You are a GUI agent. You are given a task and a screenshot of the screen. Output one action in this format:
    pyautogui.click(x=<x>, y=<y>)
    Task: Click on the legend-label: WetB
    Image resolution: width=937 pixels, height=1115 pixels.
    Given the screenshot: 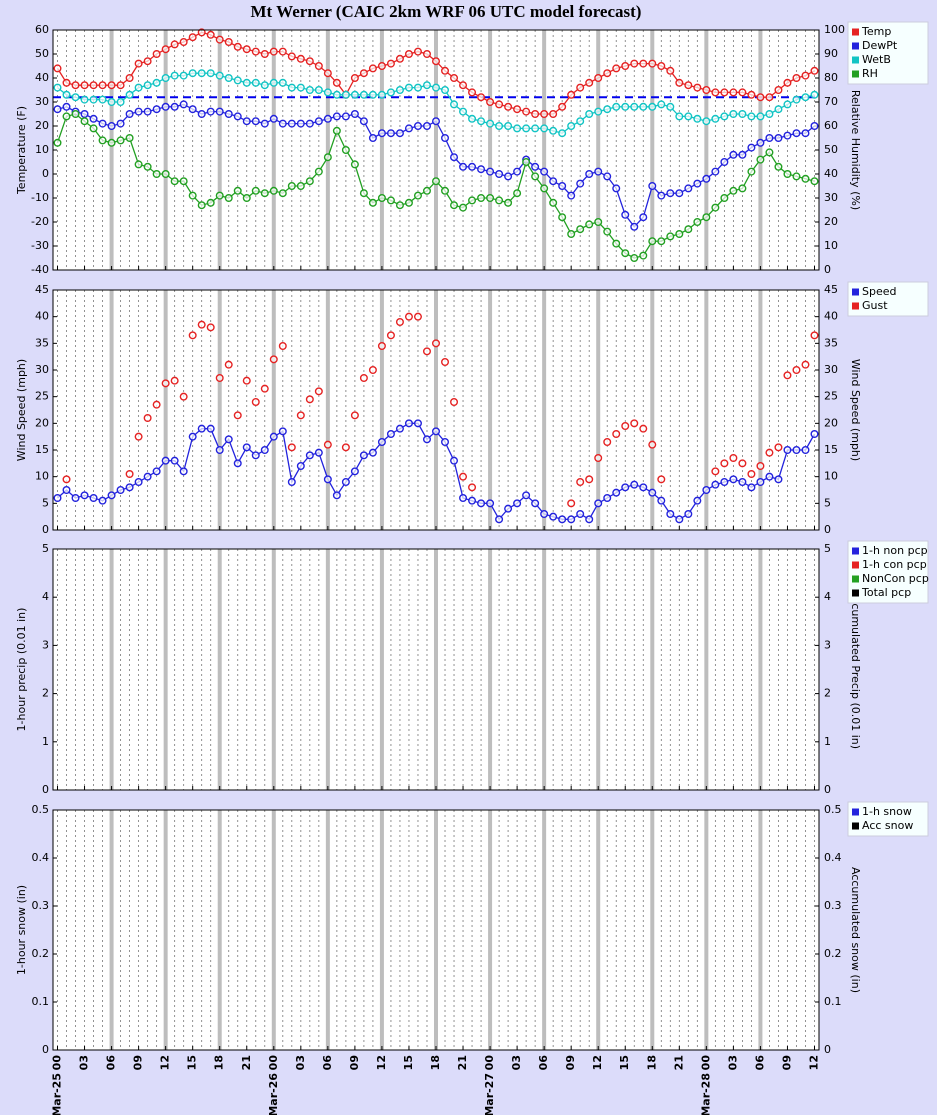 What is the action you would take?
    pyautogui.click(x=876, y=59)
    